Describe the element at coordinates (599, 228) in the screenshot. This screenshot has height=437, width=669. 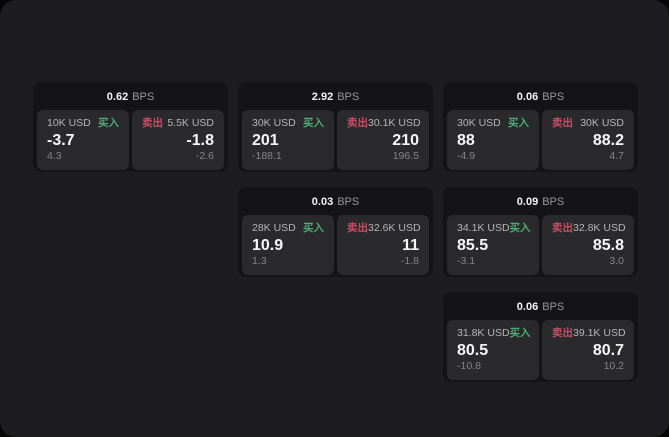
I see `sell-amount: 32.8K USD` at that location.